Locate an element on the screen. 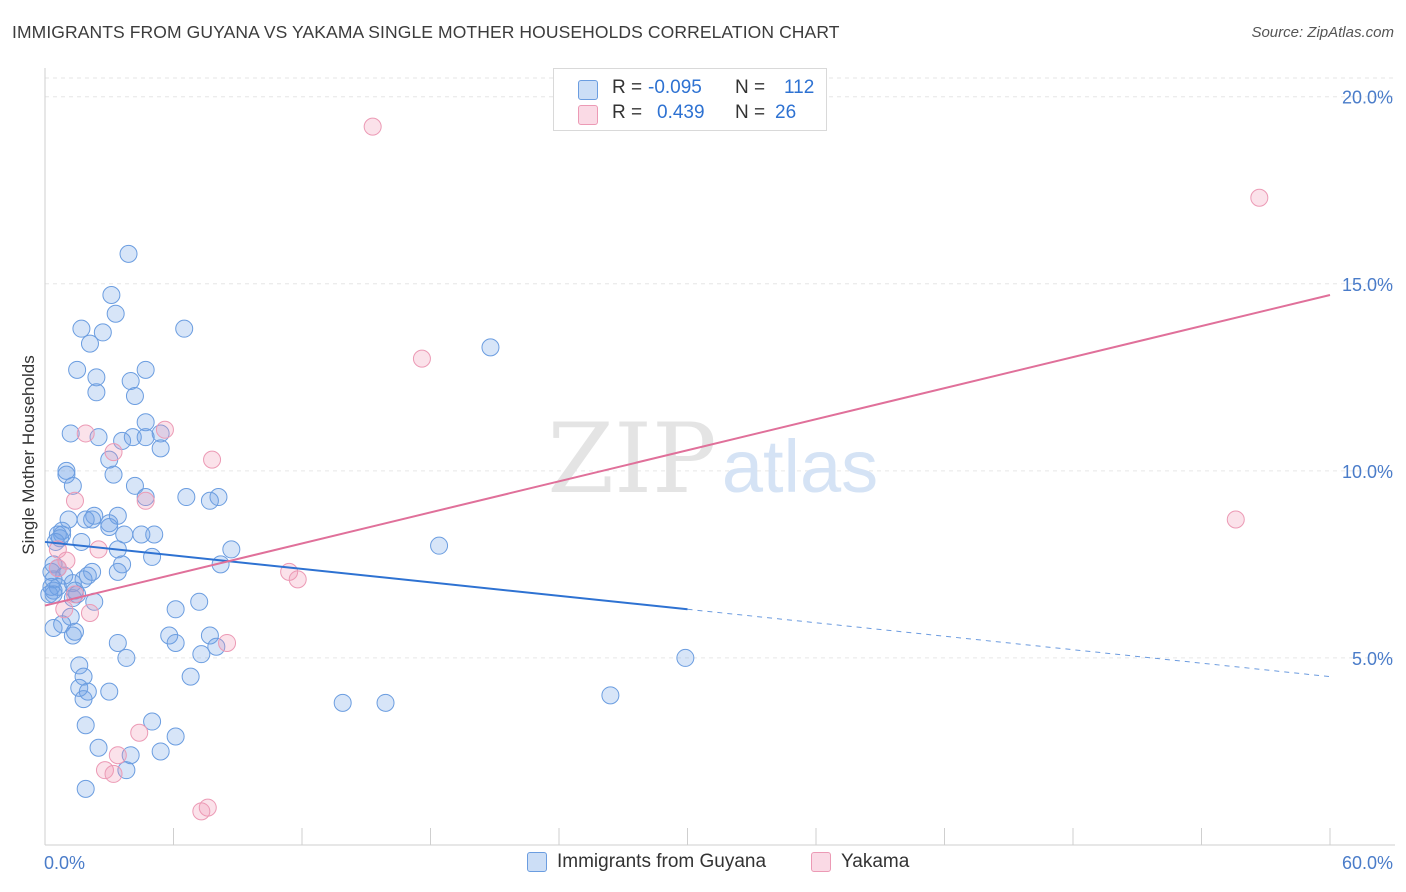  legend-n-value: 112 is located at coordinates (799, 87).